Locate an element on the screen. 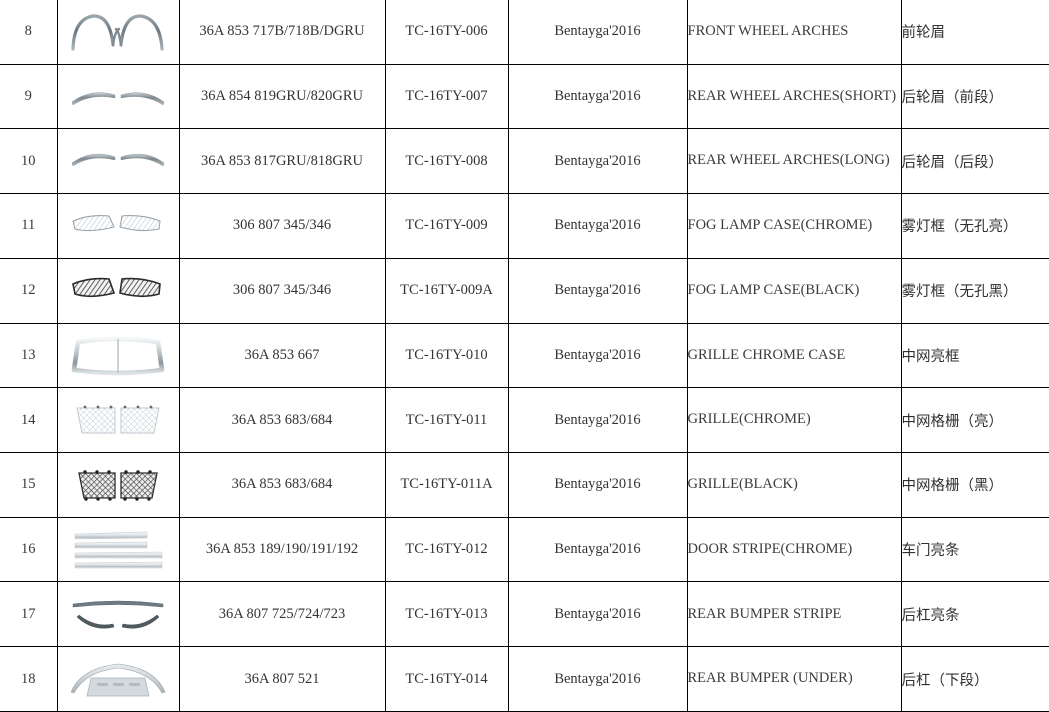  oe-number-cell: 36A 853 817GRU/818GRU is located at coordinates (282, 161).